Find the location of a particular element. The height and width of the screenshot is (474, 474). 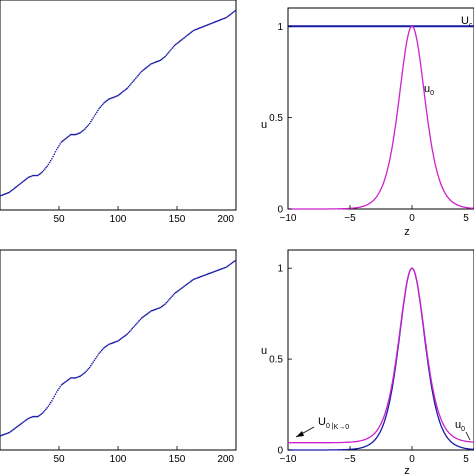

x-tick-label: −5 is located at coordinates (350, 218).